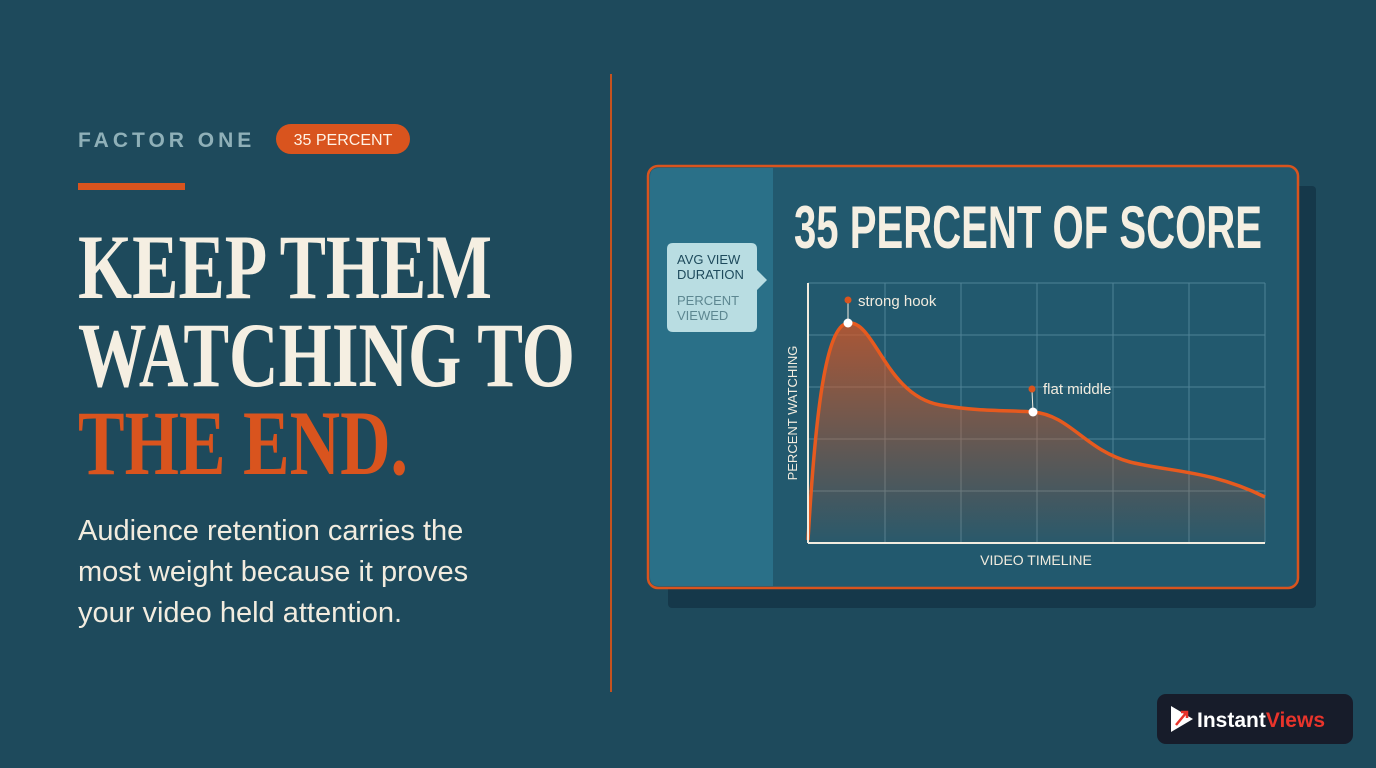 This screenshot has width=1376, height=768. I want to click on x-axis-label: VIDEO TIMELINE, so click(1036, 560).